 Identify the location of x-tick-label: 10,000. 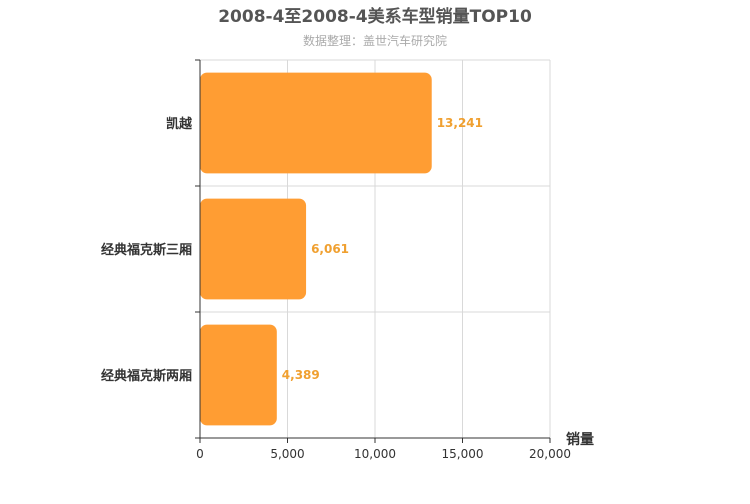
(375, 454).